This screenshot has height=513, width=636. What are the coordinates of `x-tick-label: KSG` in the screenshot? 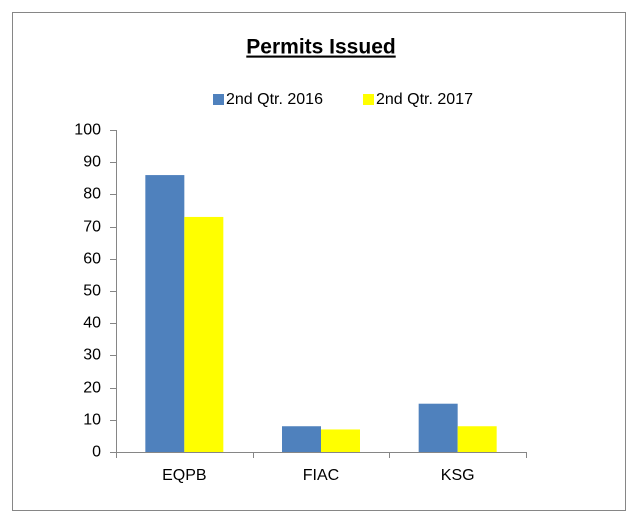 It's located at (458, 475).